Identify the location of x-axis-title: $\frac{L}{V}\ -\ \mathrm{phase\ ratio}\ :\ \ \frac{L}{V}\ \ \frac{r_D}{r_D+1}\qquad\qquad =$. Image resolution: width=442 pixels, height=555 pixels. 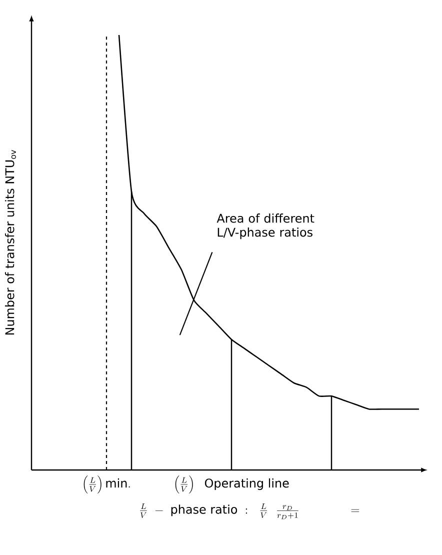
(250, 512).